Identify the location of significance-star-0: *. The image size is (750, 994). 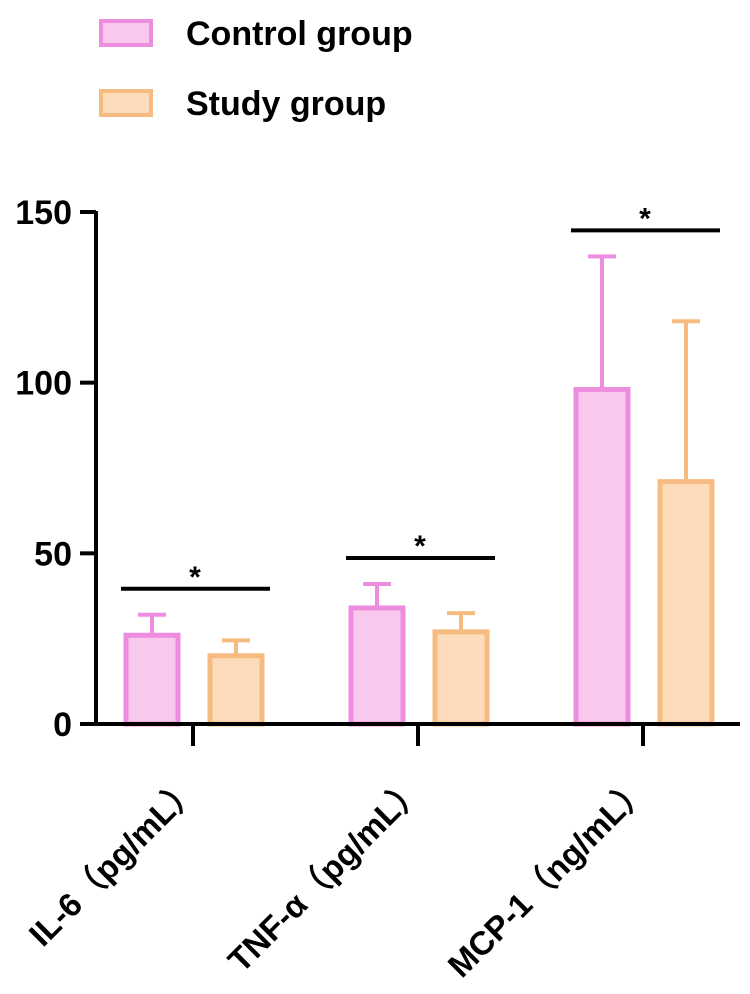
(195, 577).